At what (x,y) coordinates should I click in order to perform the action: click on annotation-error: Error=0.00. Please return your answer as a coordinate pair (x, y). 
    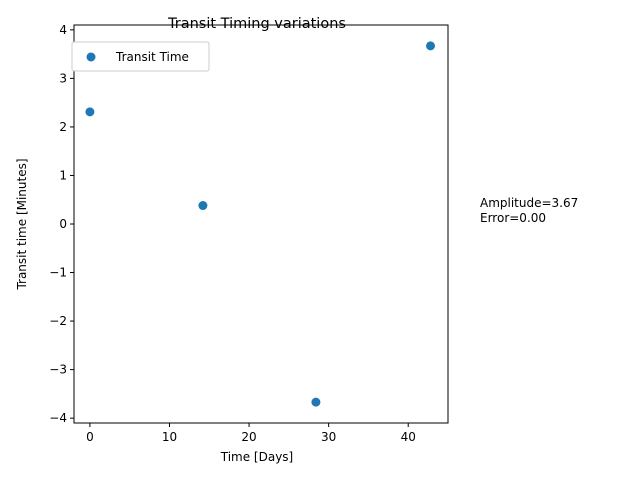
    Looking at the image, I should click on (513, 218).